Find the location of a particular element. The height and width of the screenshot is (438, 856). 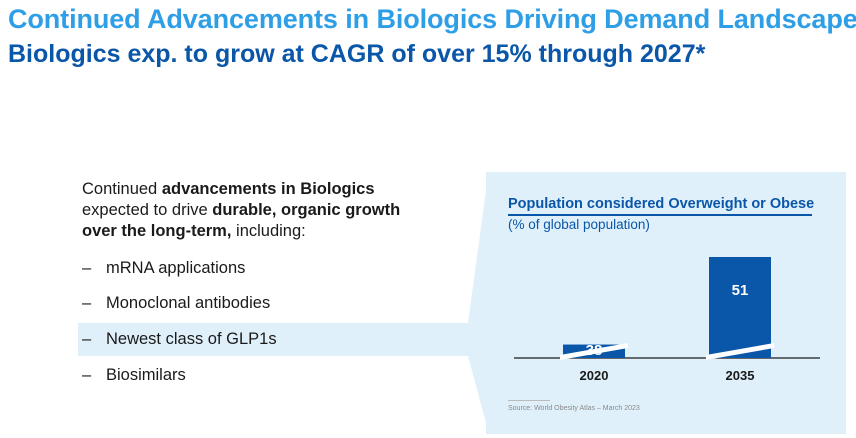

list-item-label: mRNA applications is located at coordinates (176, 268).